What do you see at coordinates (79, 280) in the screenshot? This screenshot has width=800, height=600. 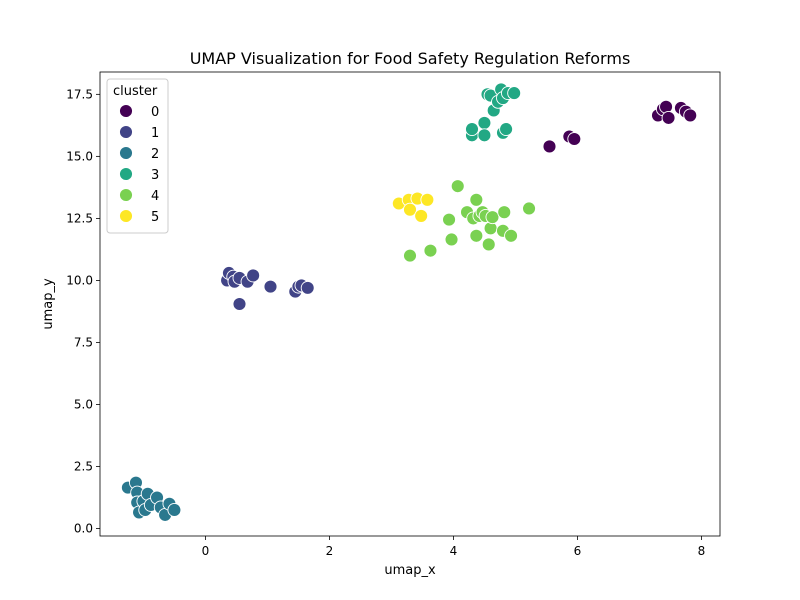 I see `y-tick-label: 10.0` at bounding box center [79, 280].